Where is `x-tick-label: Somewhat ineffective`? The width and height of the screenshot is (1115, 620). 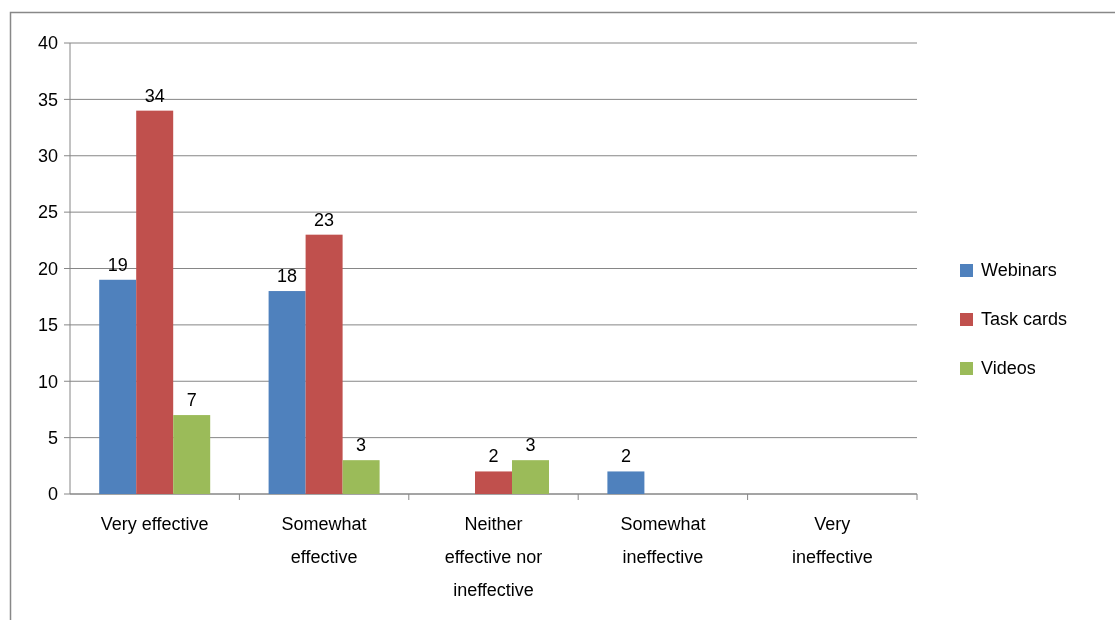
x-tick-label: Somewhat ineffective is located at coordinates (663, 540).